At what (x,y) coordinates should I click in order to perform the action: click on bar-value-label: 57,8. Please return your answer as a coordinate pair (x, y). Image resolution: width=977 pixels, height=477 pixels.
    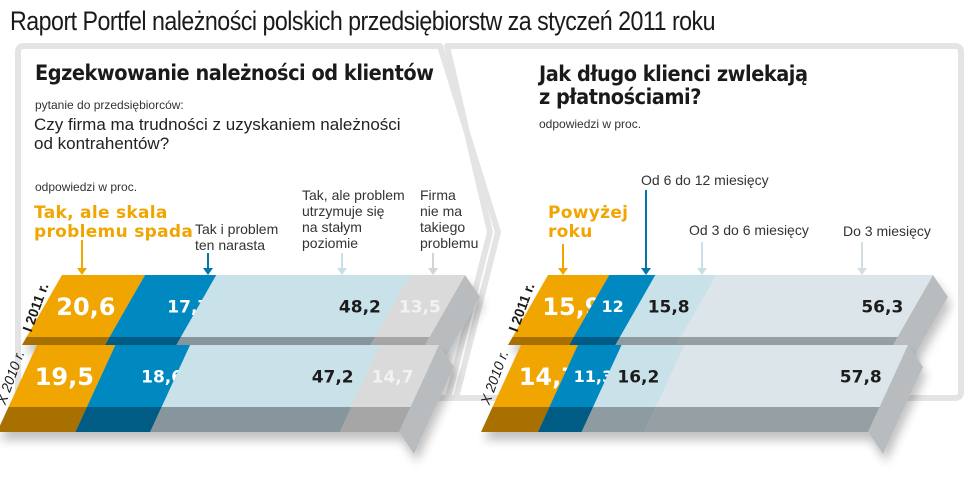
    Looking at the image, I should click on (861, 377).